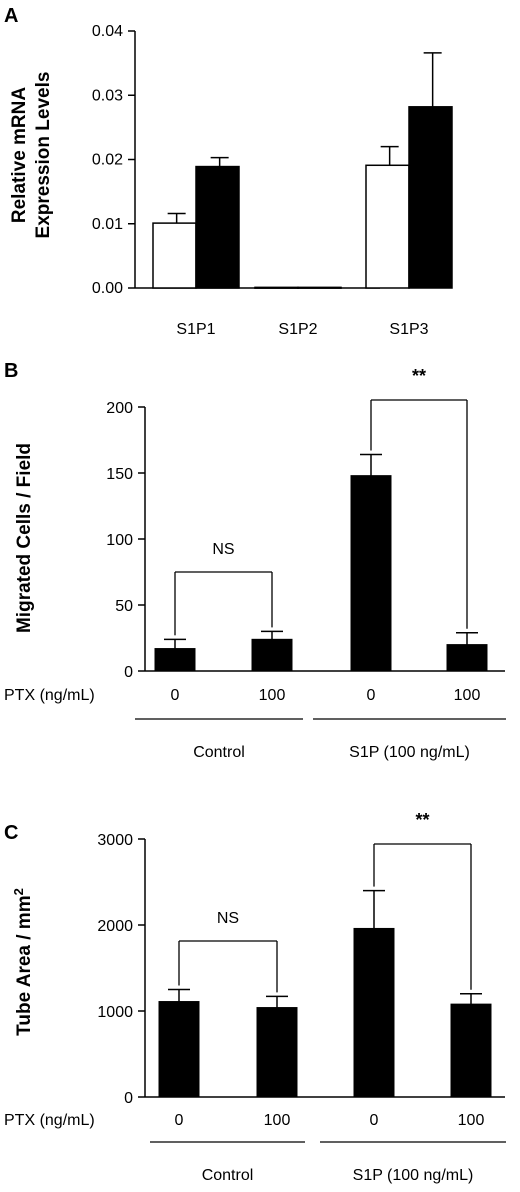 This screenshot has width=520, height=1192. What do you see at coordinates (107, 224) in the screenshot?
I see `y-tick-label: 0.01` at bounding box center [107, 224].